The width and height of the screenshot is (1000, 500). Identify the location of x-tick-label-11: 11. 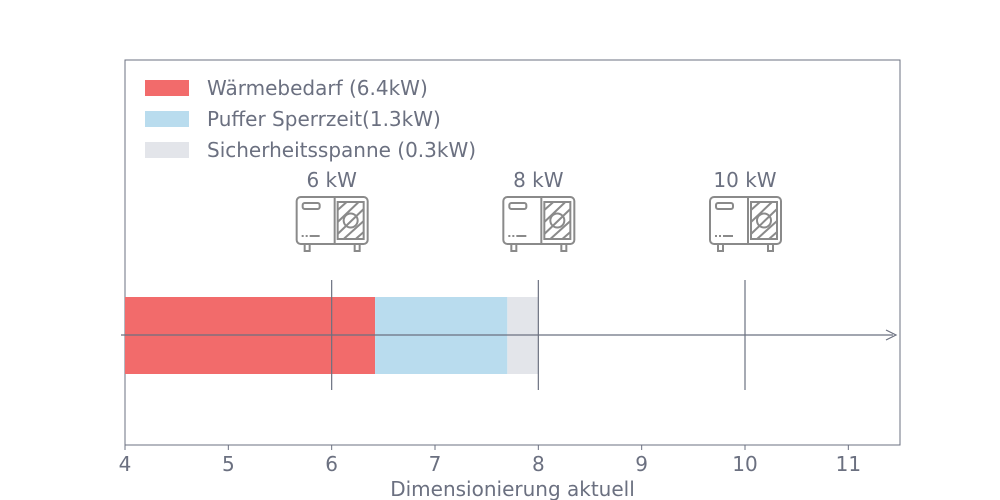
(848, 464).